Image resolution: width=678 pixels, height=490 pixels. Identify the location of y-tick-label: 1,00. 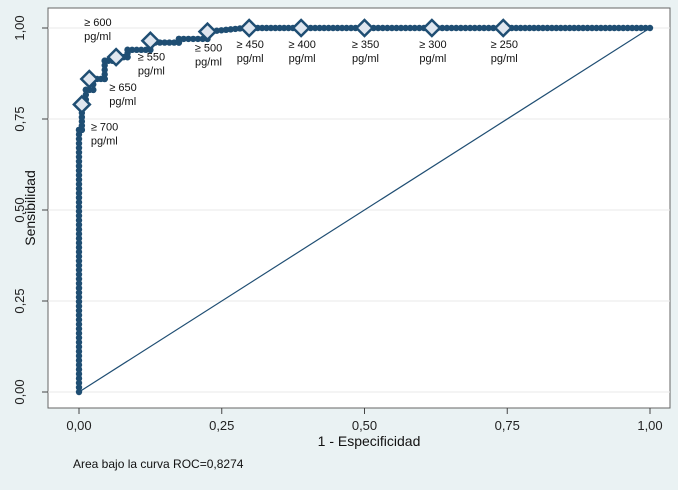
(19, 27).